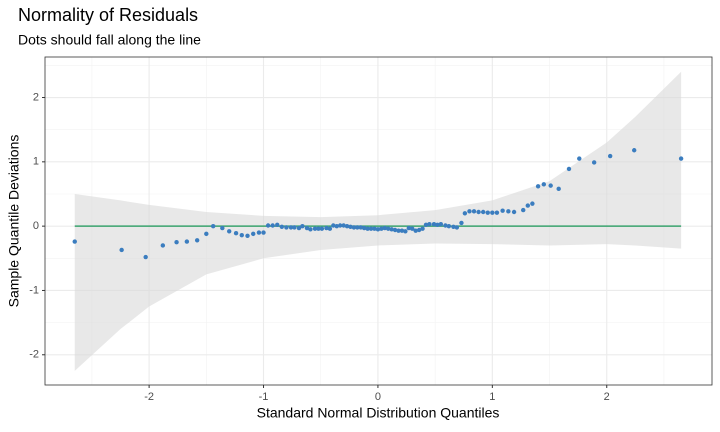 This screenshot has height=432, width=720. Describe the element at coordinates (378, 397) in the screenshot. I see `x-tick-label: 0` at that location.